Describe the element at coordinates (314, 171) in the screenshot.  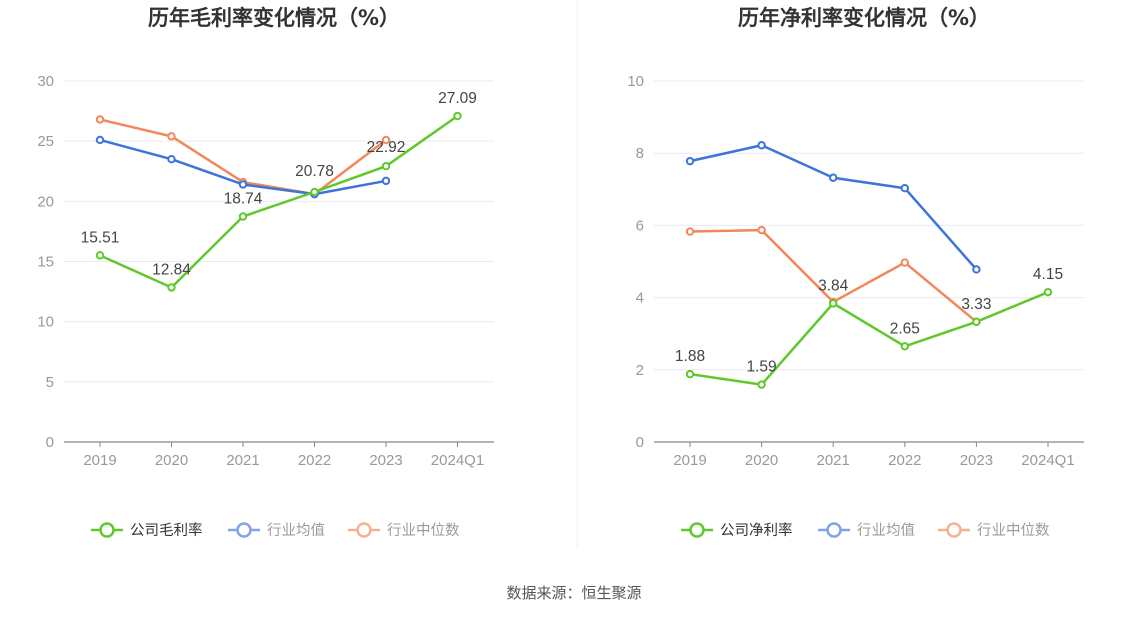
I see `data-label: 20.78` at that location.